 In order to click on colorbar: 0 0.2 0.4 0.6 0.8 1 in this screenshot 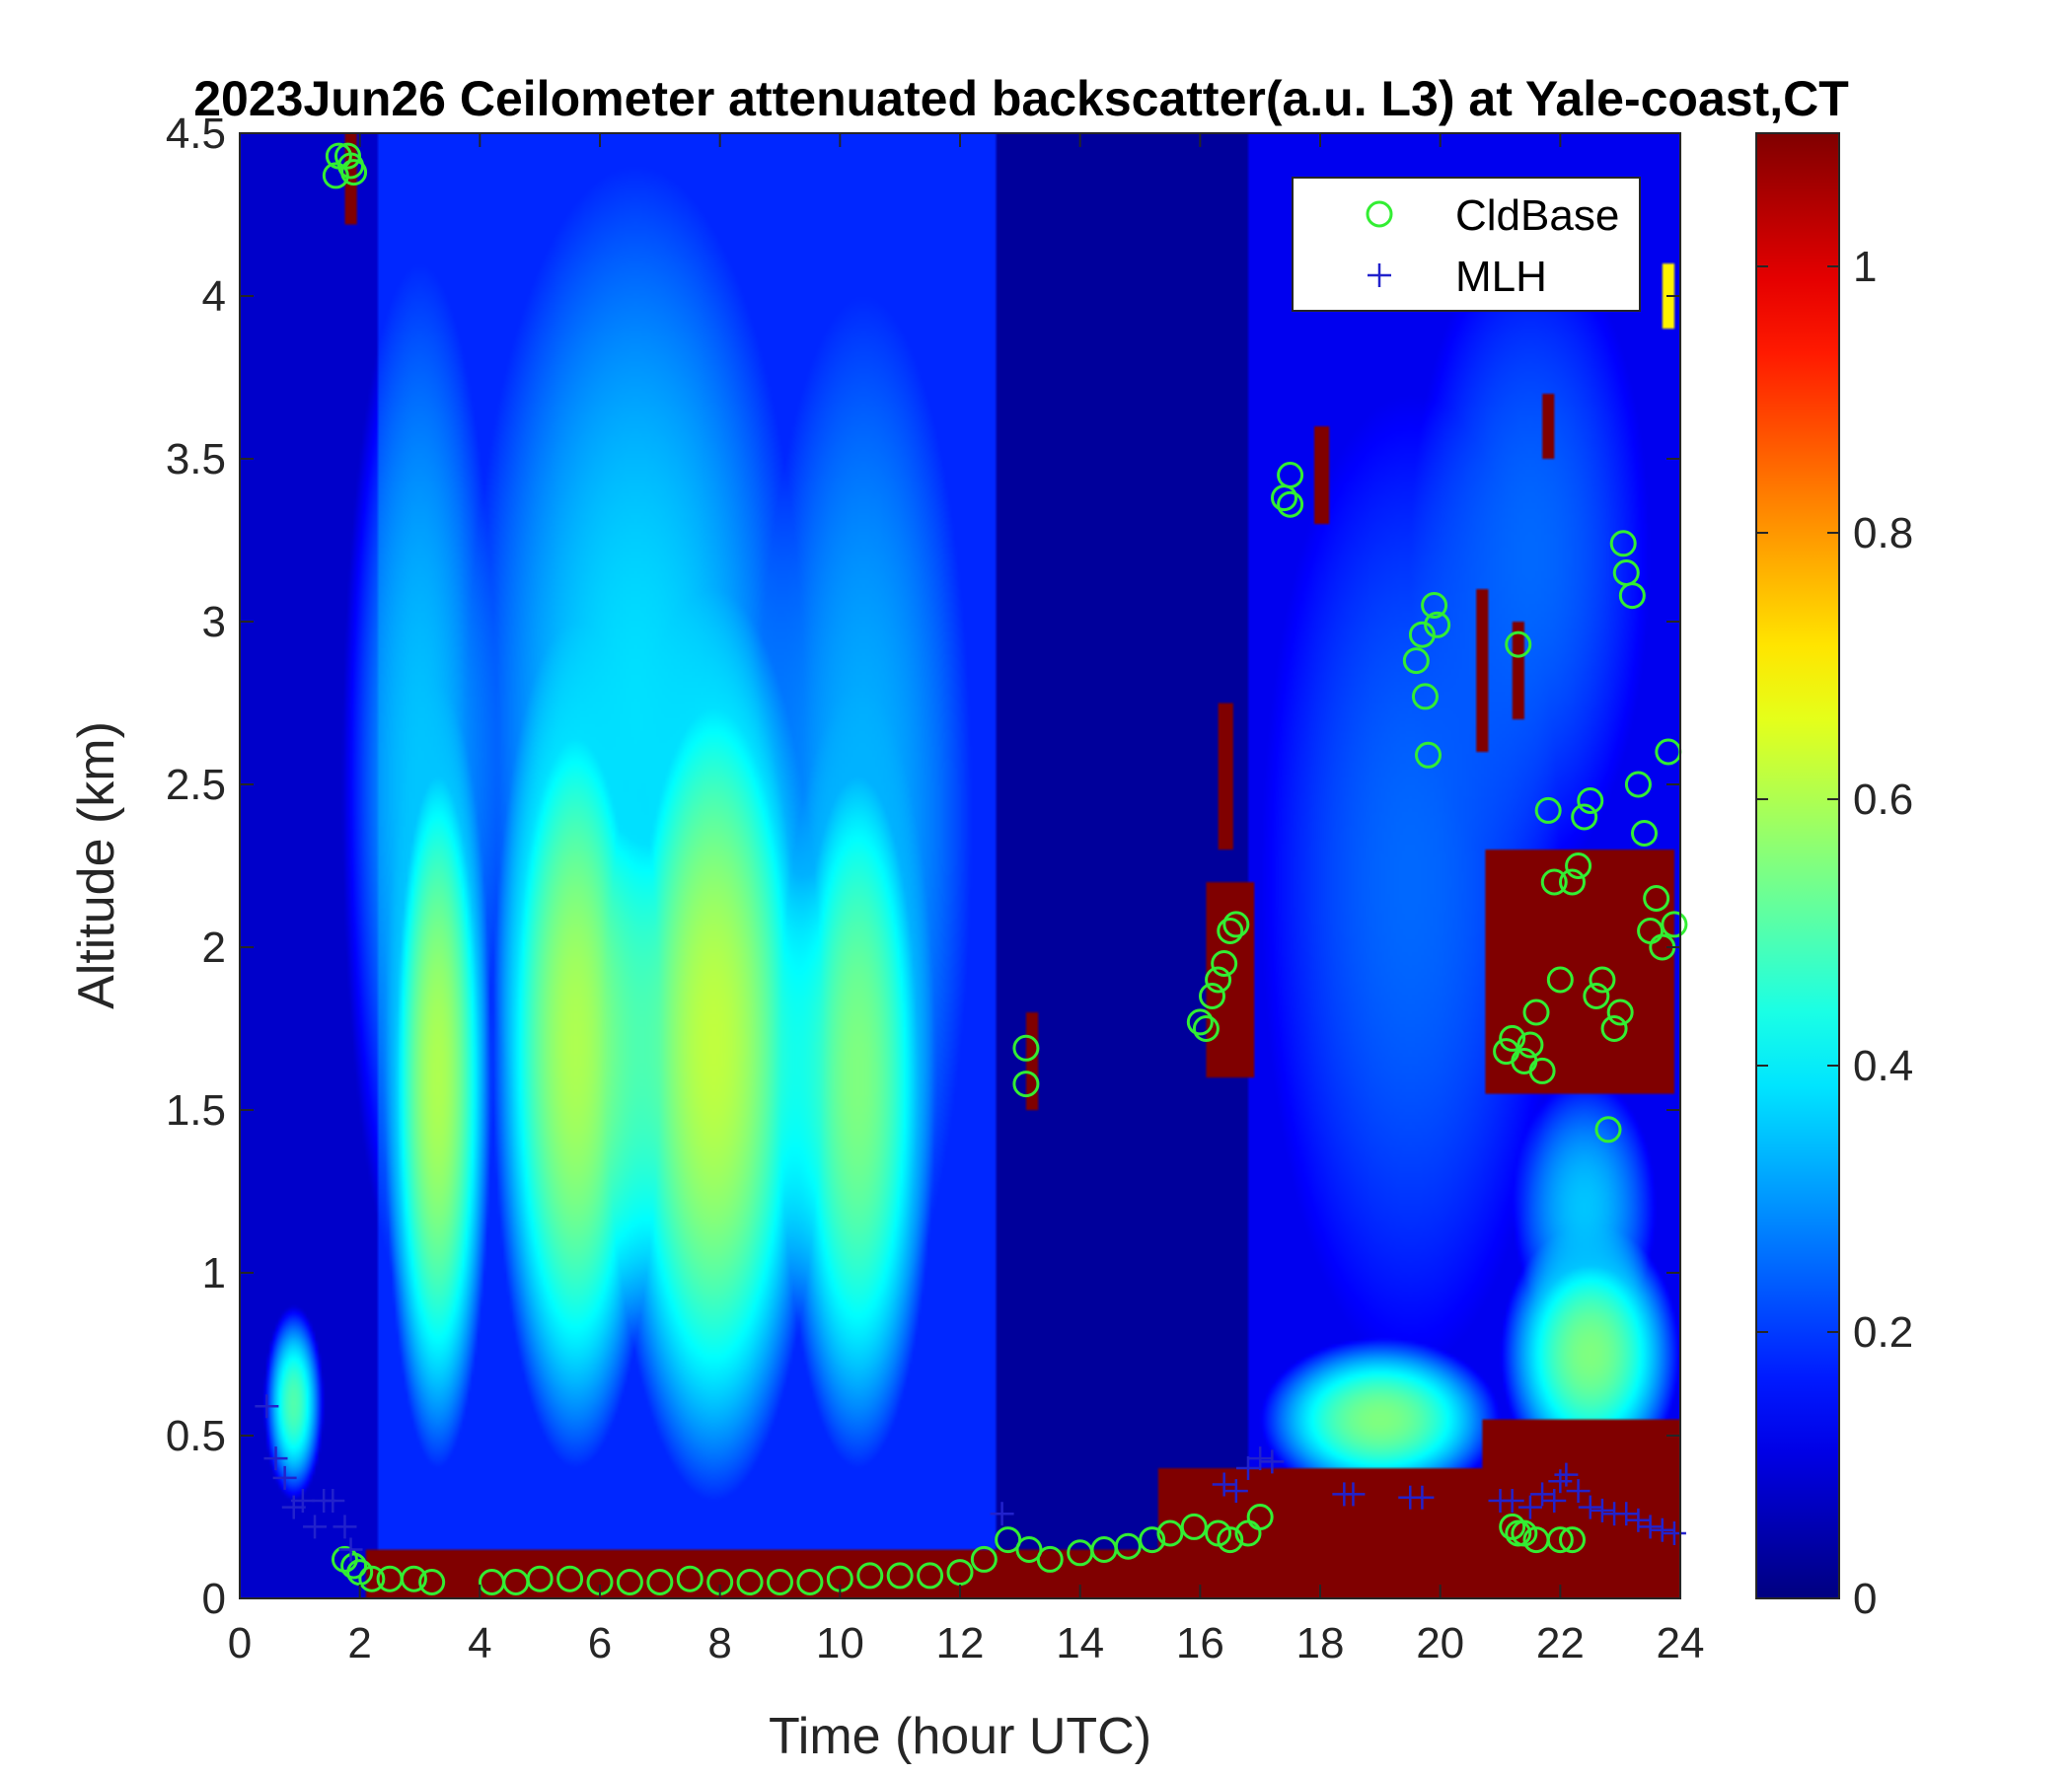, I will do `click(1834, 877)`.